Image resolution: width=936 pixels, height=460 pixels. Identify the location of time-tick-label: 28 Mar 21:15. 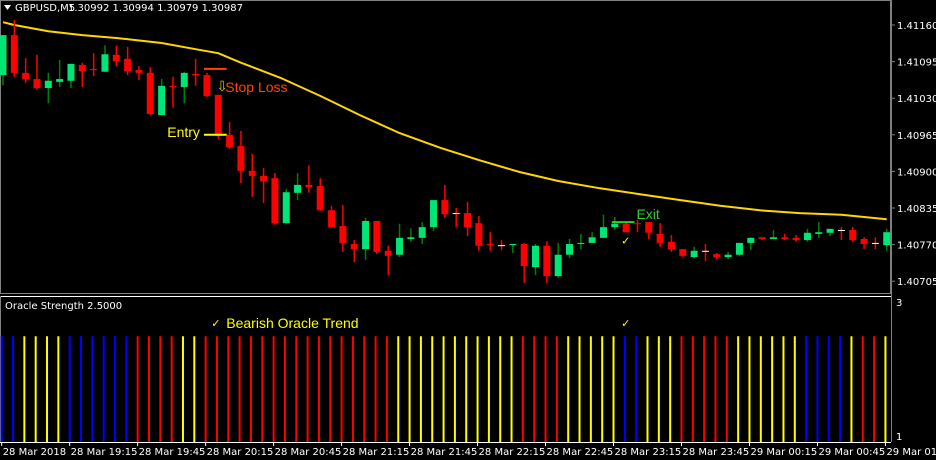
(376, 452).